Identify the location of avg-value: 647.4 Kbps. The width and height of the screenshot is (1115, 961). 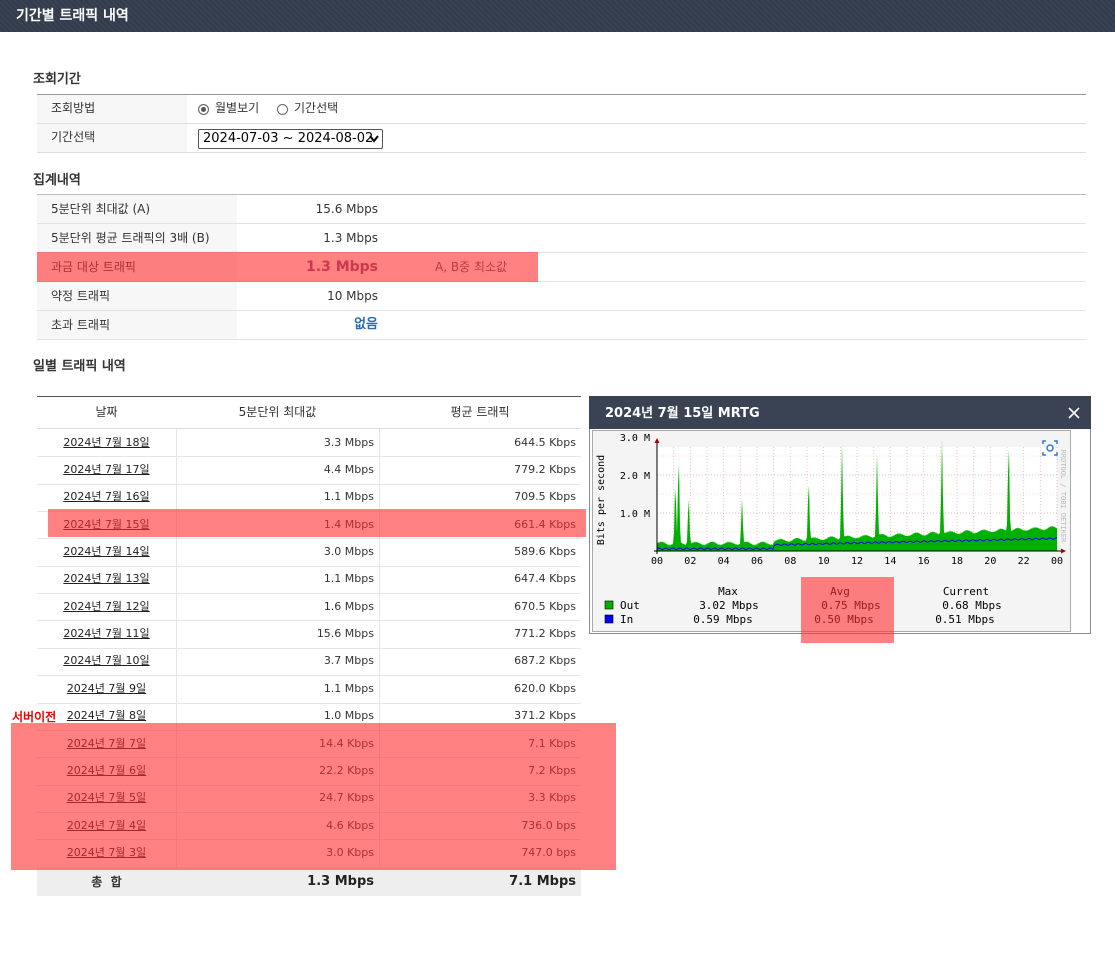
(545, 579).